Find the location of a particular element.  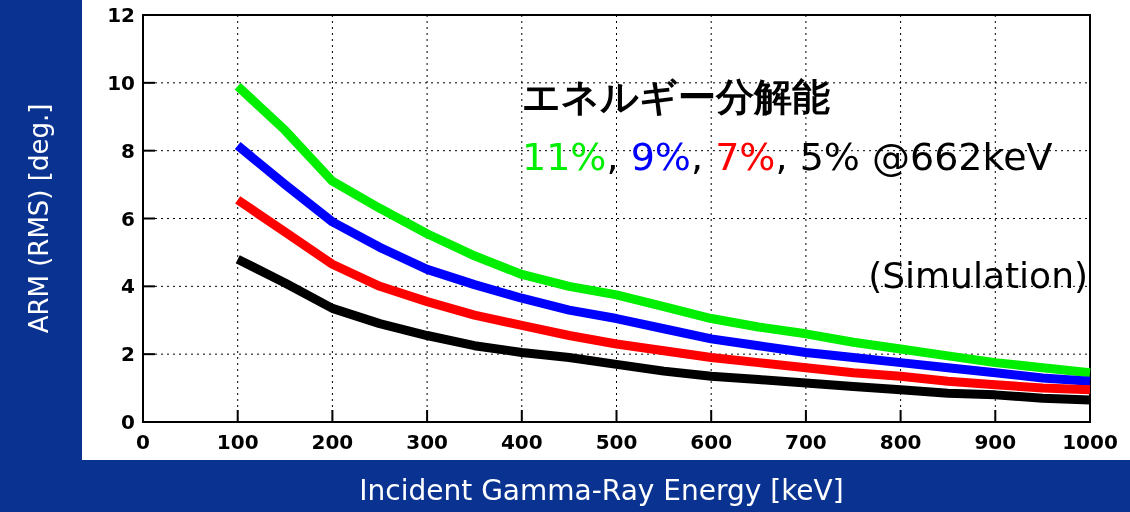

legend-title: エネルギー分解能 is located at coordinates (676, 97).